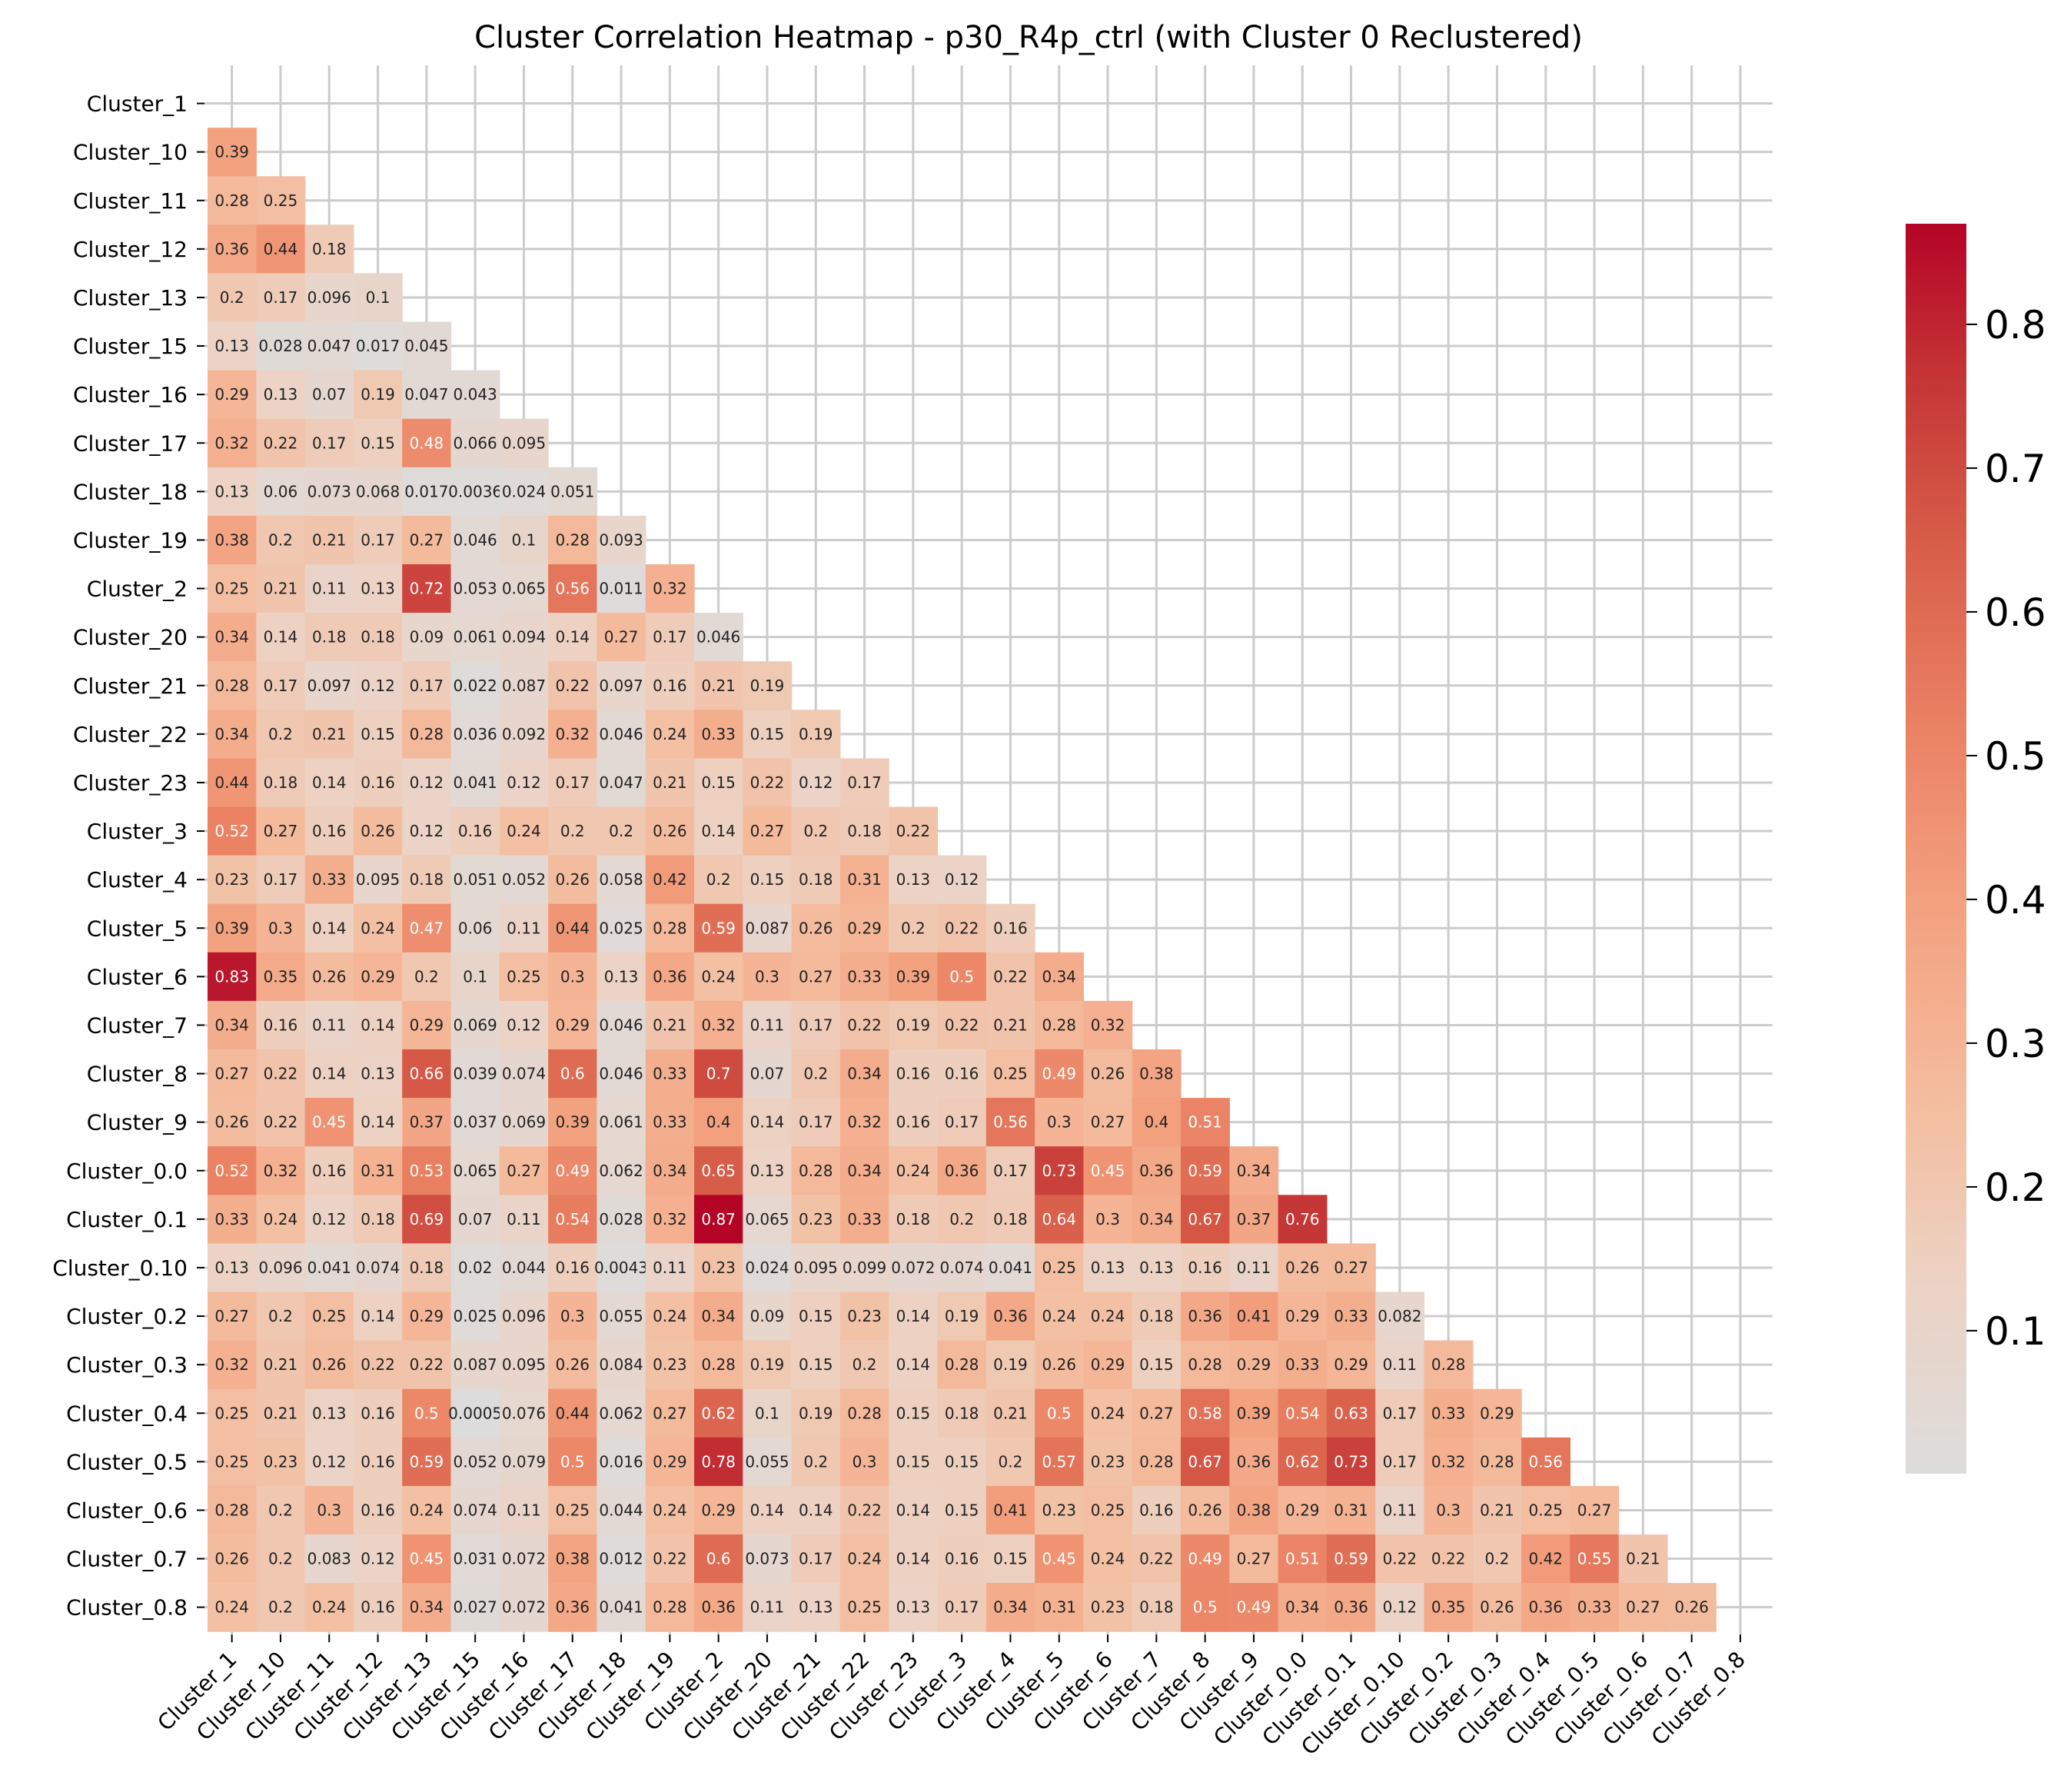 Image resolution: width=2064 pixels, height=1792 pixels. I want to click on y-tick-label: Cluster_0.5, so click(127, 1461).